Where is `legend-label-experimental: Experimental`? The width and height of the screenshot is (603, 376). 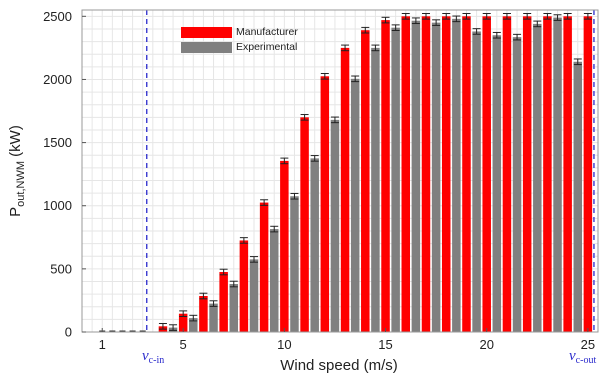
legend-label-experimental: Experimental is located at coordinates (266, 47).